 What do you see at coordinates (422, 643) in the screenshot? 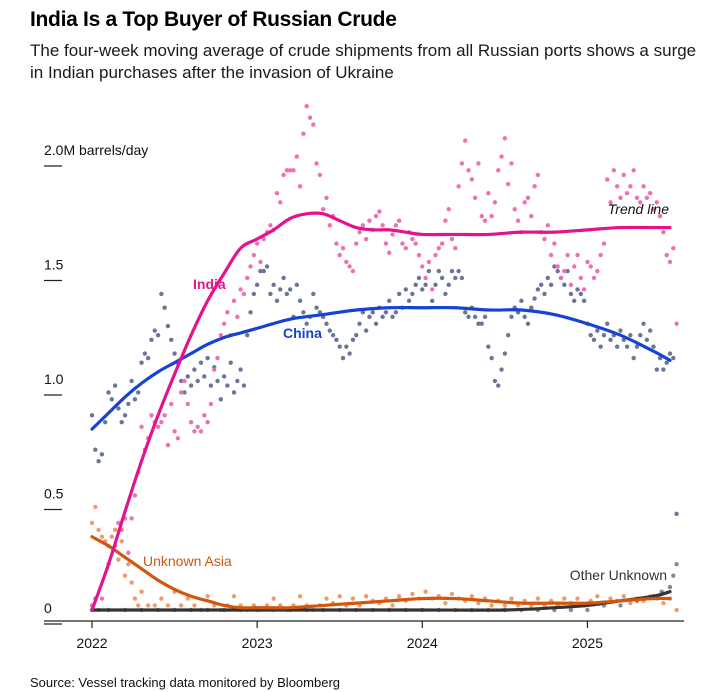
I see `x-tick-label: 2024` at bounding box center [422, 643].